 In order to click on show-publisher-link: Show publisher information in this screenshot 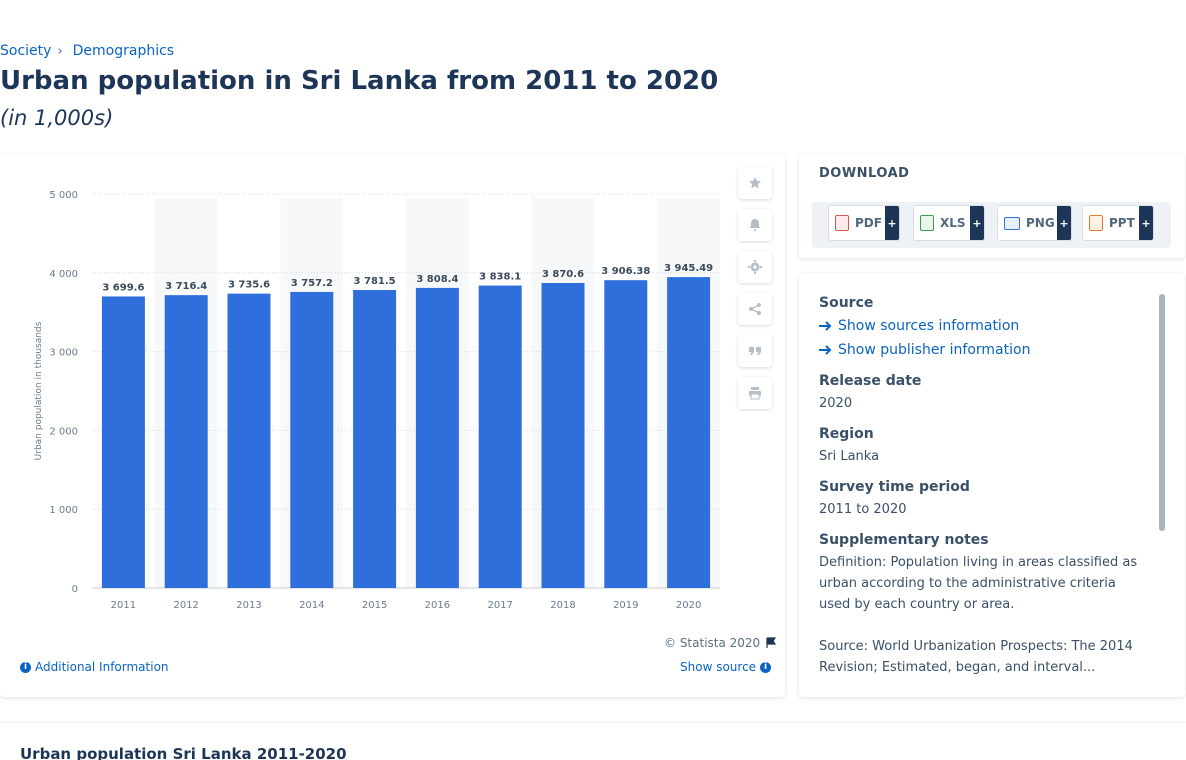, I will do `click(984, 350)`.